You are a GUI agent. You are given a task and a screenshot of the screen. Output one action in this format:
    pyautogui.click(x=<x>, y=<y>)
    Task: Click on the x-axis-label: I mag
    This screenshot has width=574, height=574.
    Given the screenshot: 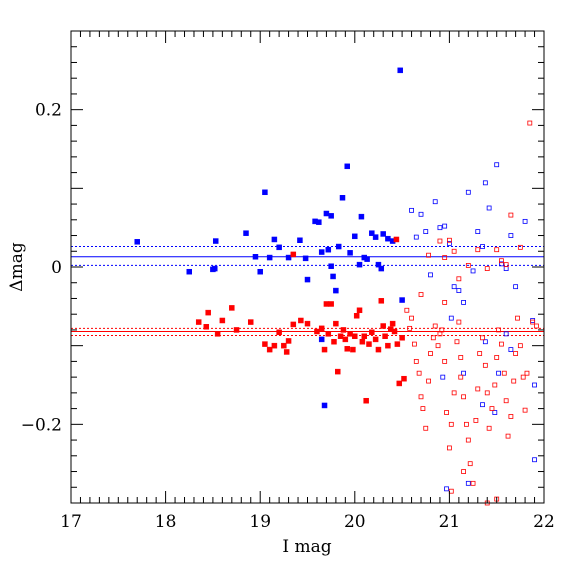 What is the action you would take?
    pyautogui.click(x=306, y=547)
    